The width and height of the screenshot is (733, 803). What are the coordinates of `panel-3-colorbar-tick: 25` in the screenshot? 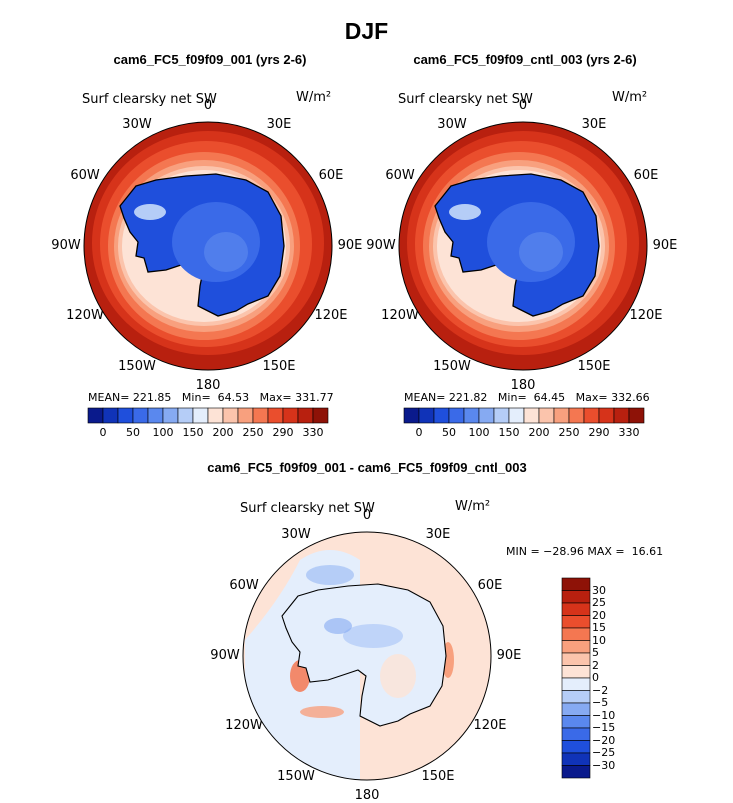 It's located at (599, 602).